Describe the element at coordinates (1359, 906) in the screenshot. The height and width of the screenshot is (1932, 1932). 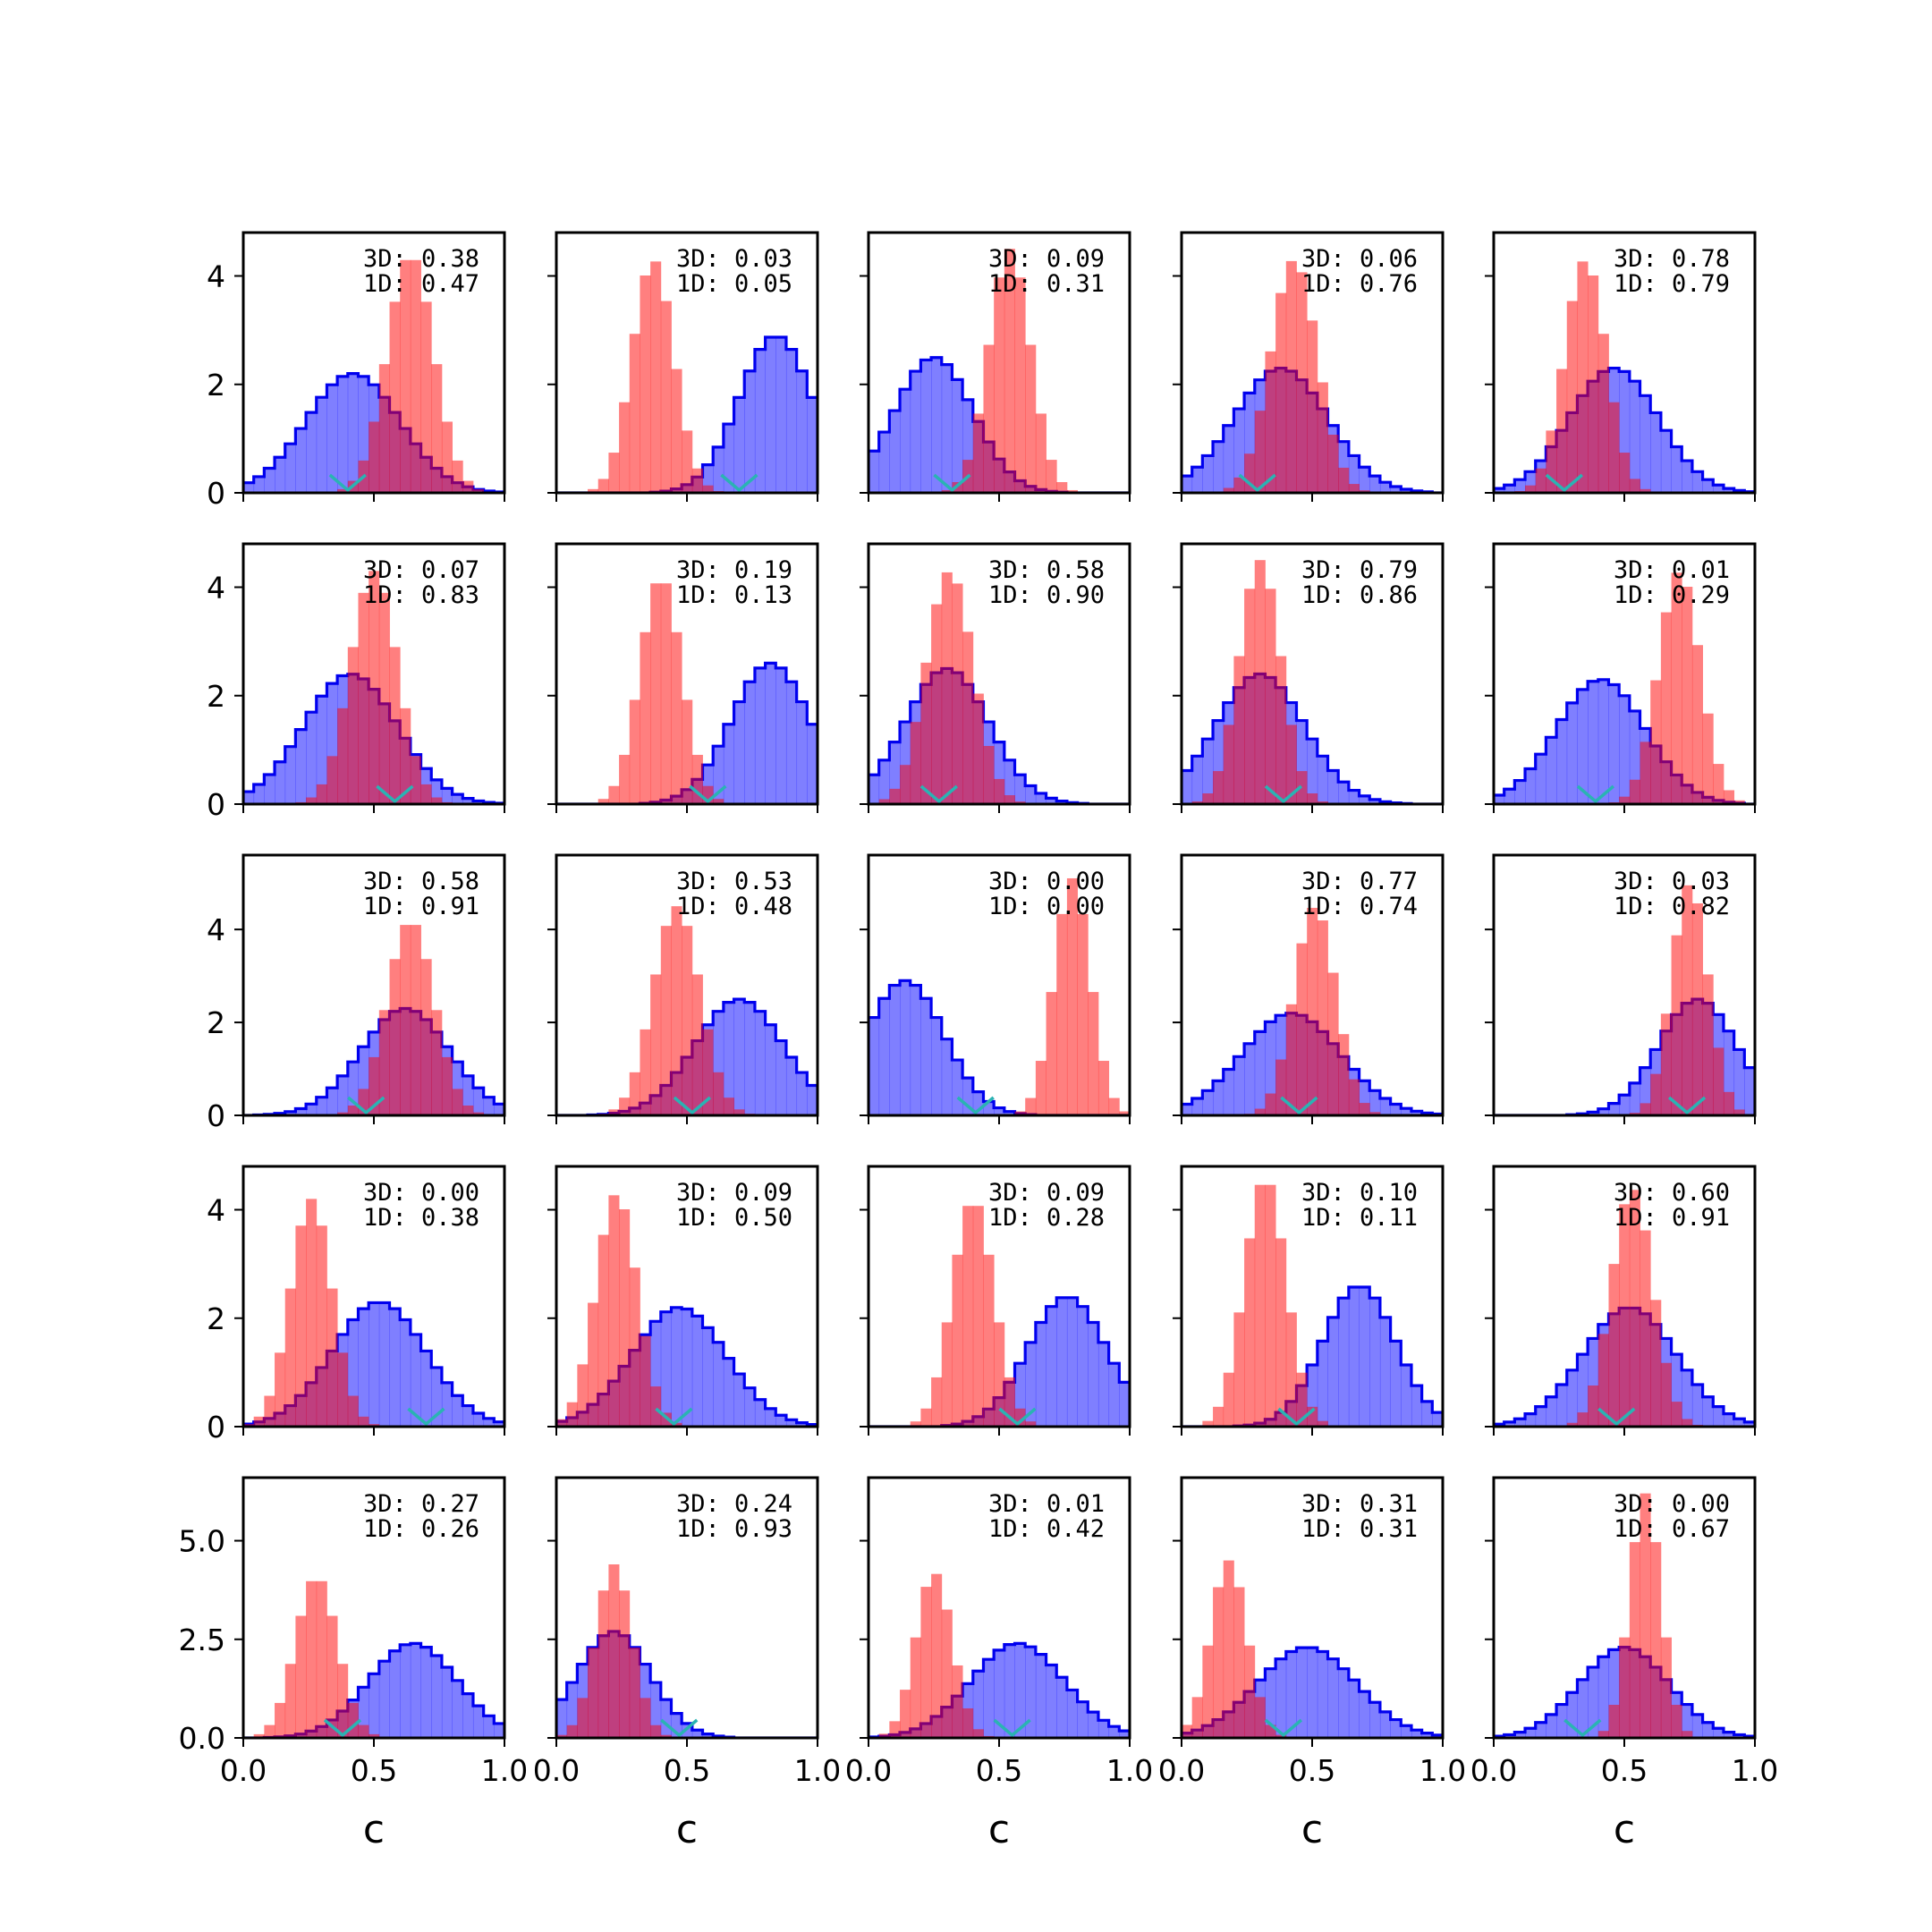
I see `annotation-1d: 1D: 0.74` at that location.